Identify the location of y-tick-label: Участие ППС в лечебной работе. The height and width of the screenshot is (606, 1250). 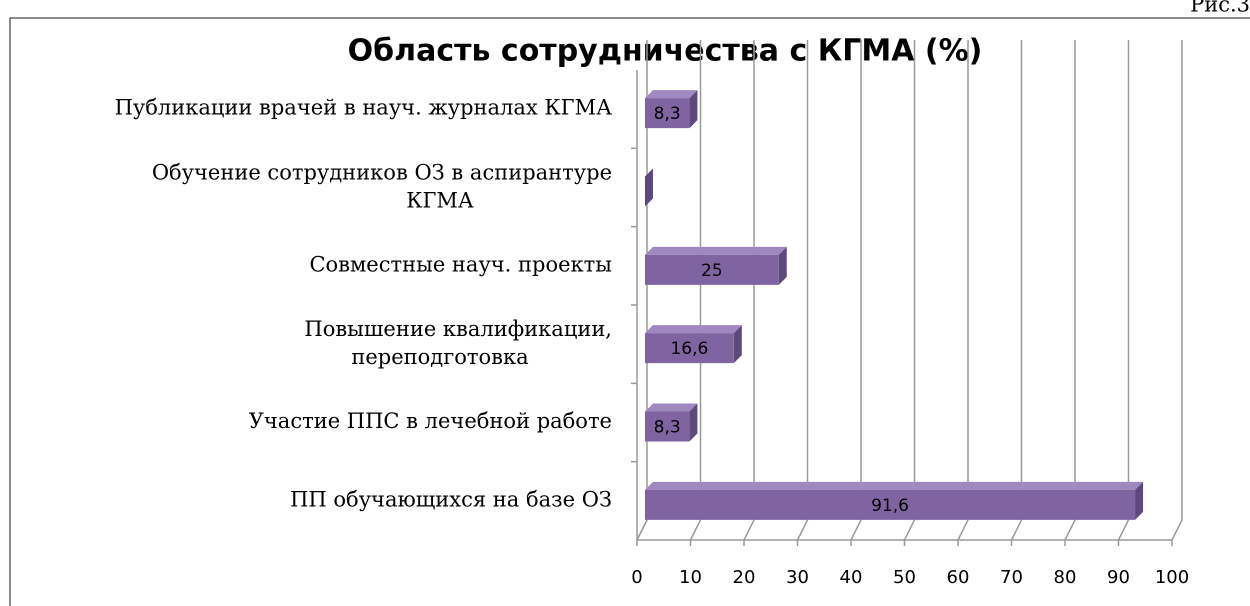
(430, 421).